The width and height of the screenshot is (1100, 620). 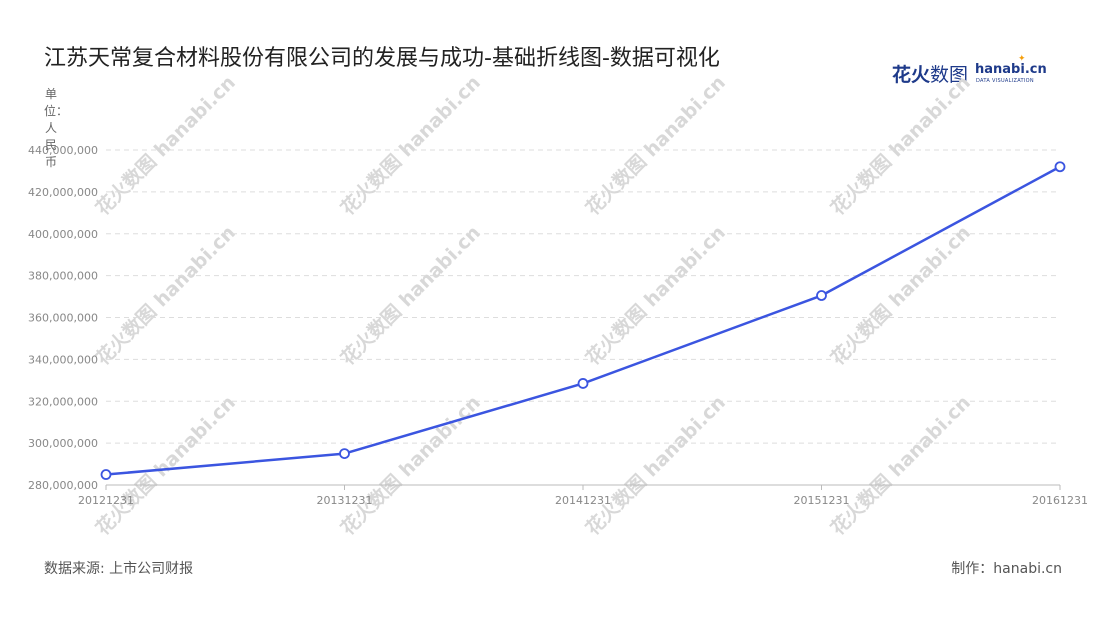 I want to click on y-tick-label-4: 360,000,000, so click(x=63, y=318).